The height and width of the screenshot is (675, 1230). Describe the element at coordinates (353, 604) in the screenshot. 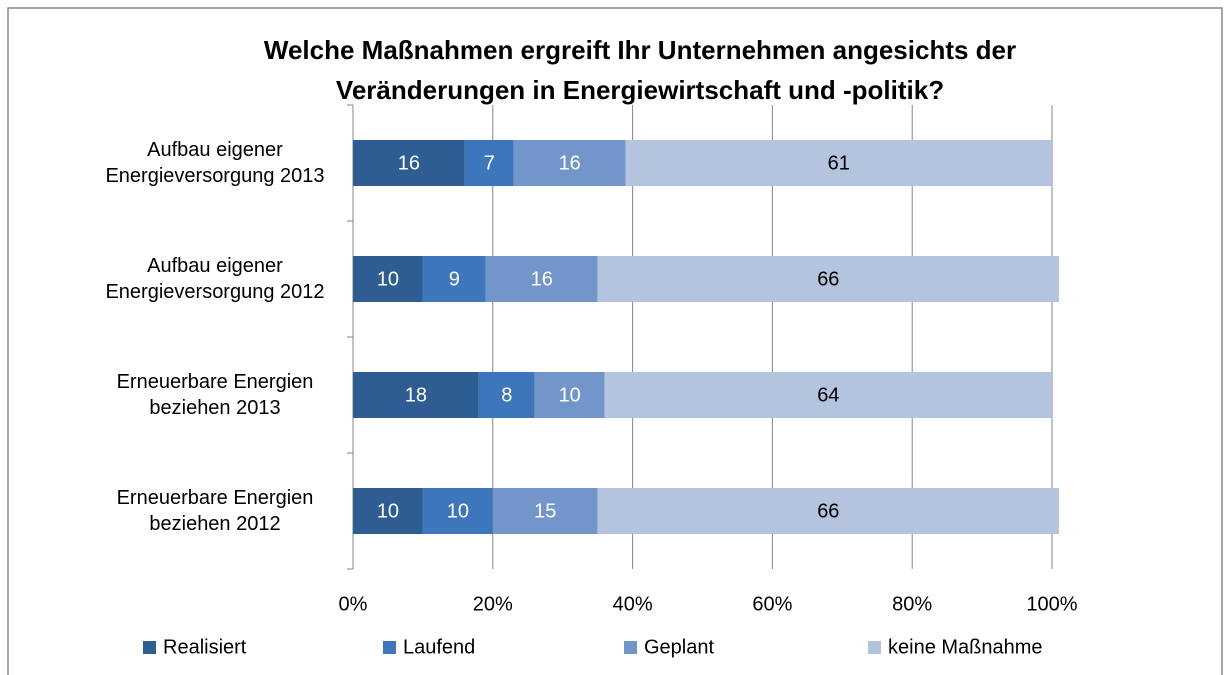

I see `x-tick-label: 0%` at that location.